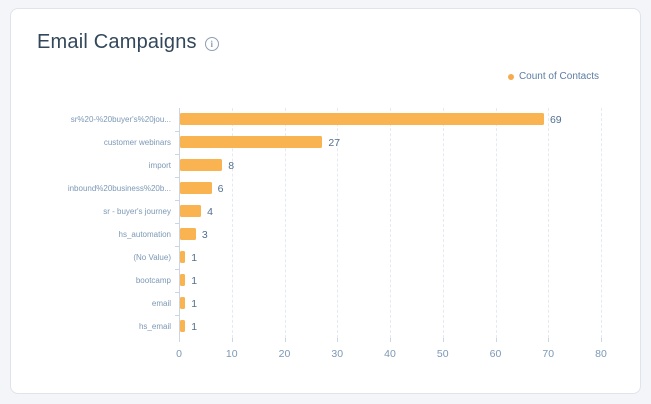 The image size is (651, 404). What do you see at coordinates (231, 354) in the screenshot?
I see `x-axis-tick-label-10: 10` at bounding box center [231, 354].